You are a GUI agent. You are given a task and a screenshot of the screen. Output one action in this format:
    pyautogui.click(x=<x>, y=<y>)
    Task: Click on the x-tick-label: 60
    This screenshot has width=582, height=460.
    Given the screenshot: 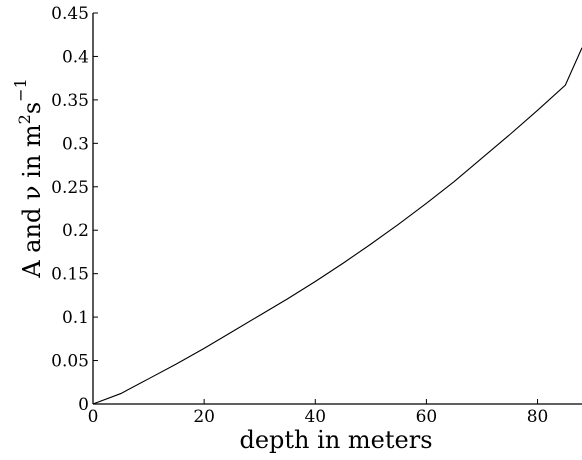 What is the action you would take?
    pyautogui.click(x=427, y=417)
    